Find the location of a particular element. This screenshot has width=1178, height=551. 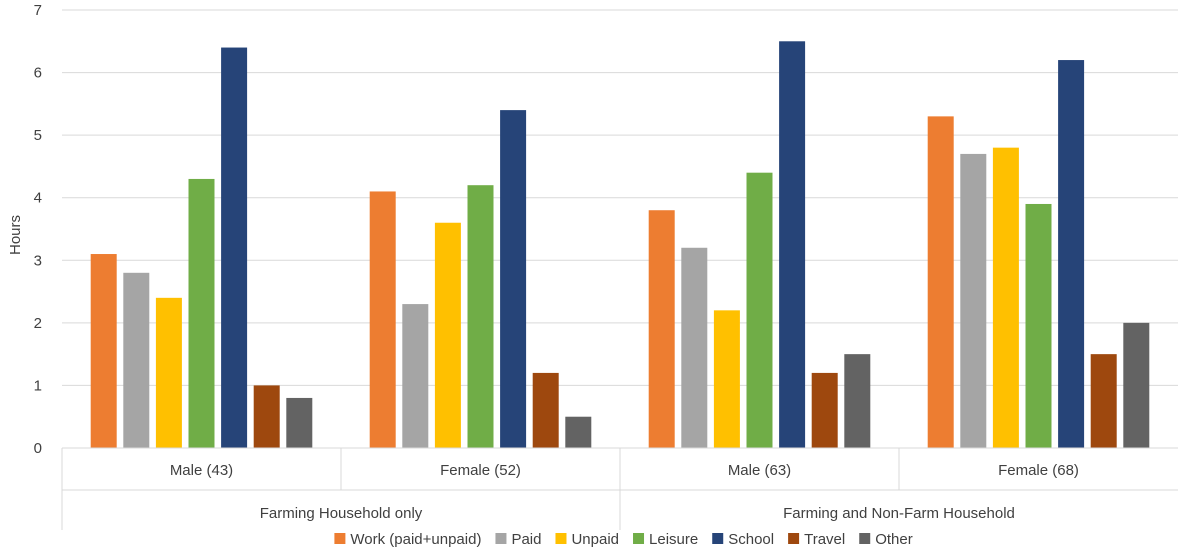

x-category-label: Female (68) is located at coordinates (1038, 470).